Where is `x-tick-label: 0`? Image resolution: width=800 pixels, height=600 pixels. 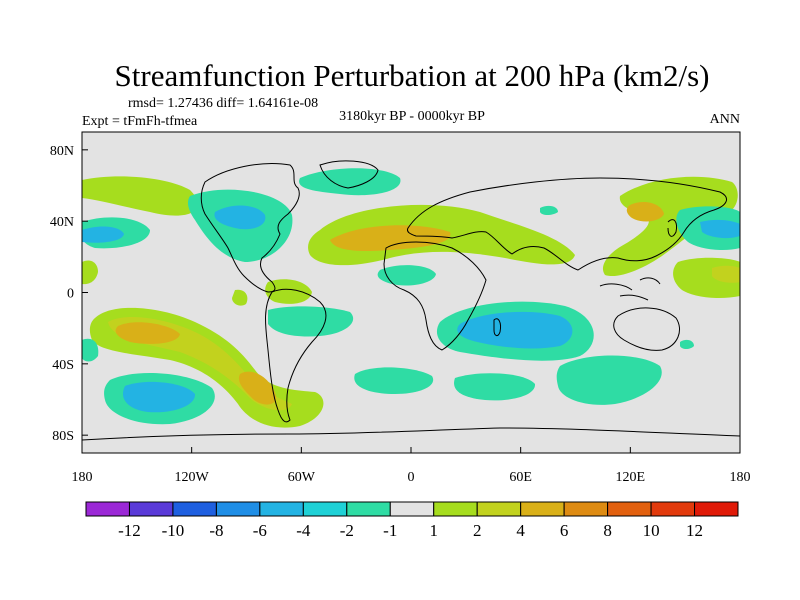
x-tick-label: 0 is located at coordinates (411, 477).